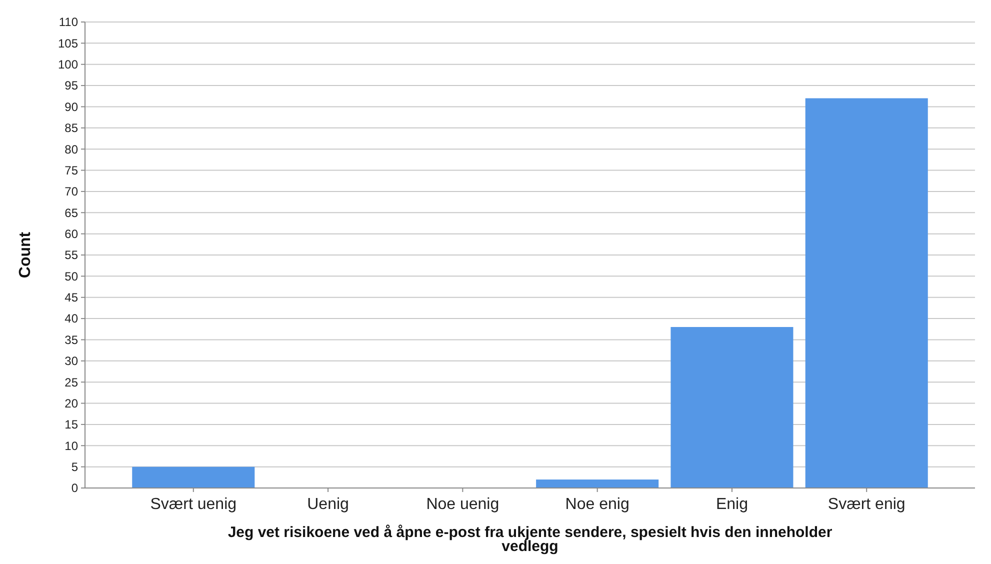 This screenshot has height=564, width=991. I want to click on x-tick-label: Noe uenig, so click(463, 504).